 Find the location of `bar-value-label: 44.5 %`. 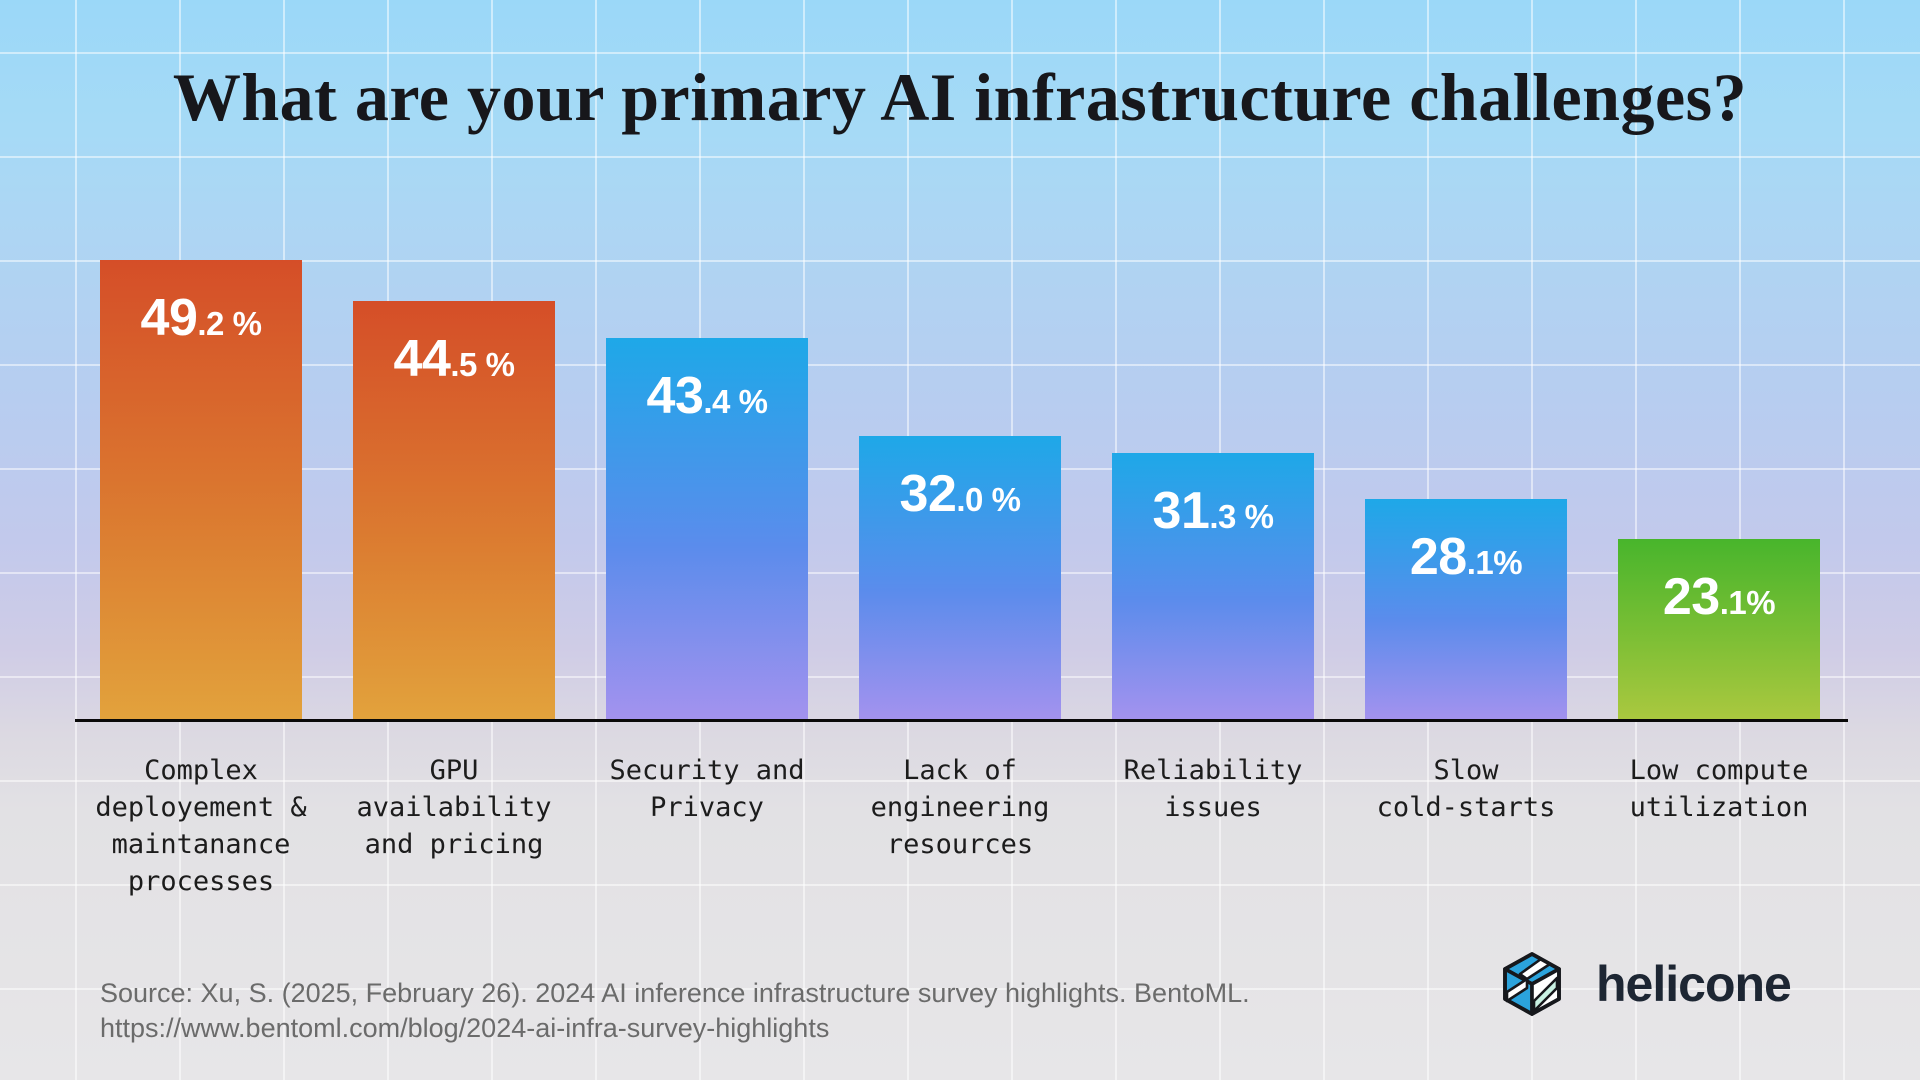

bar-value-label: 44.5 % is located at coordinates (454, 359).